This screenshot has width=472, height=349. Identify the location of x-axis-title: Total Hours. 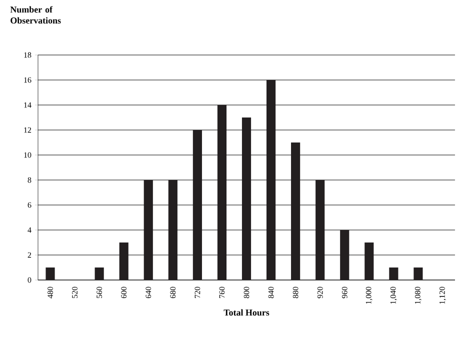
(247, 312).